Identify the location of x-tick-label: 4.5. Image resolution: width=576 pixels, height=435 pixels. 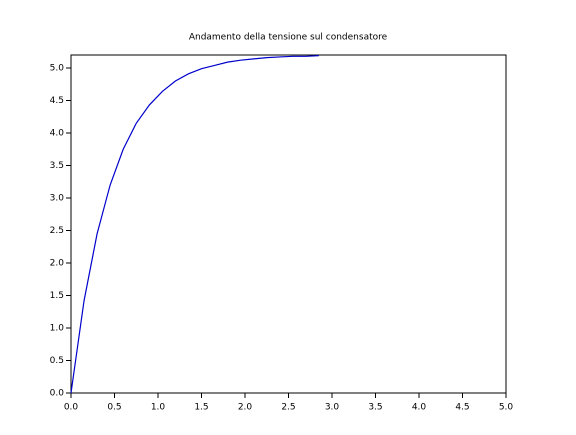
(462, 408).